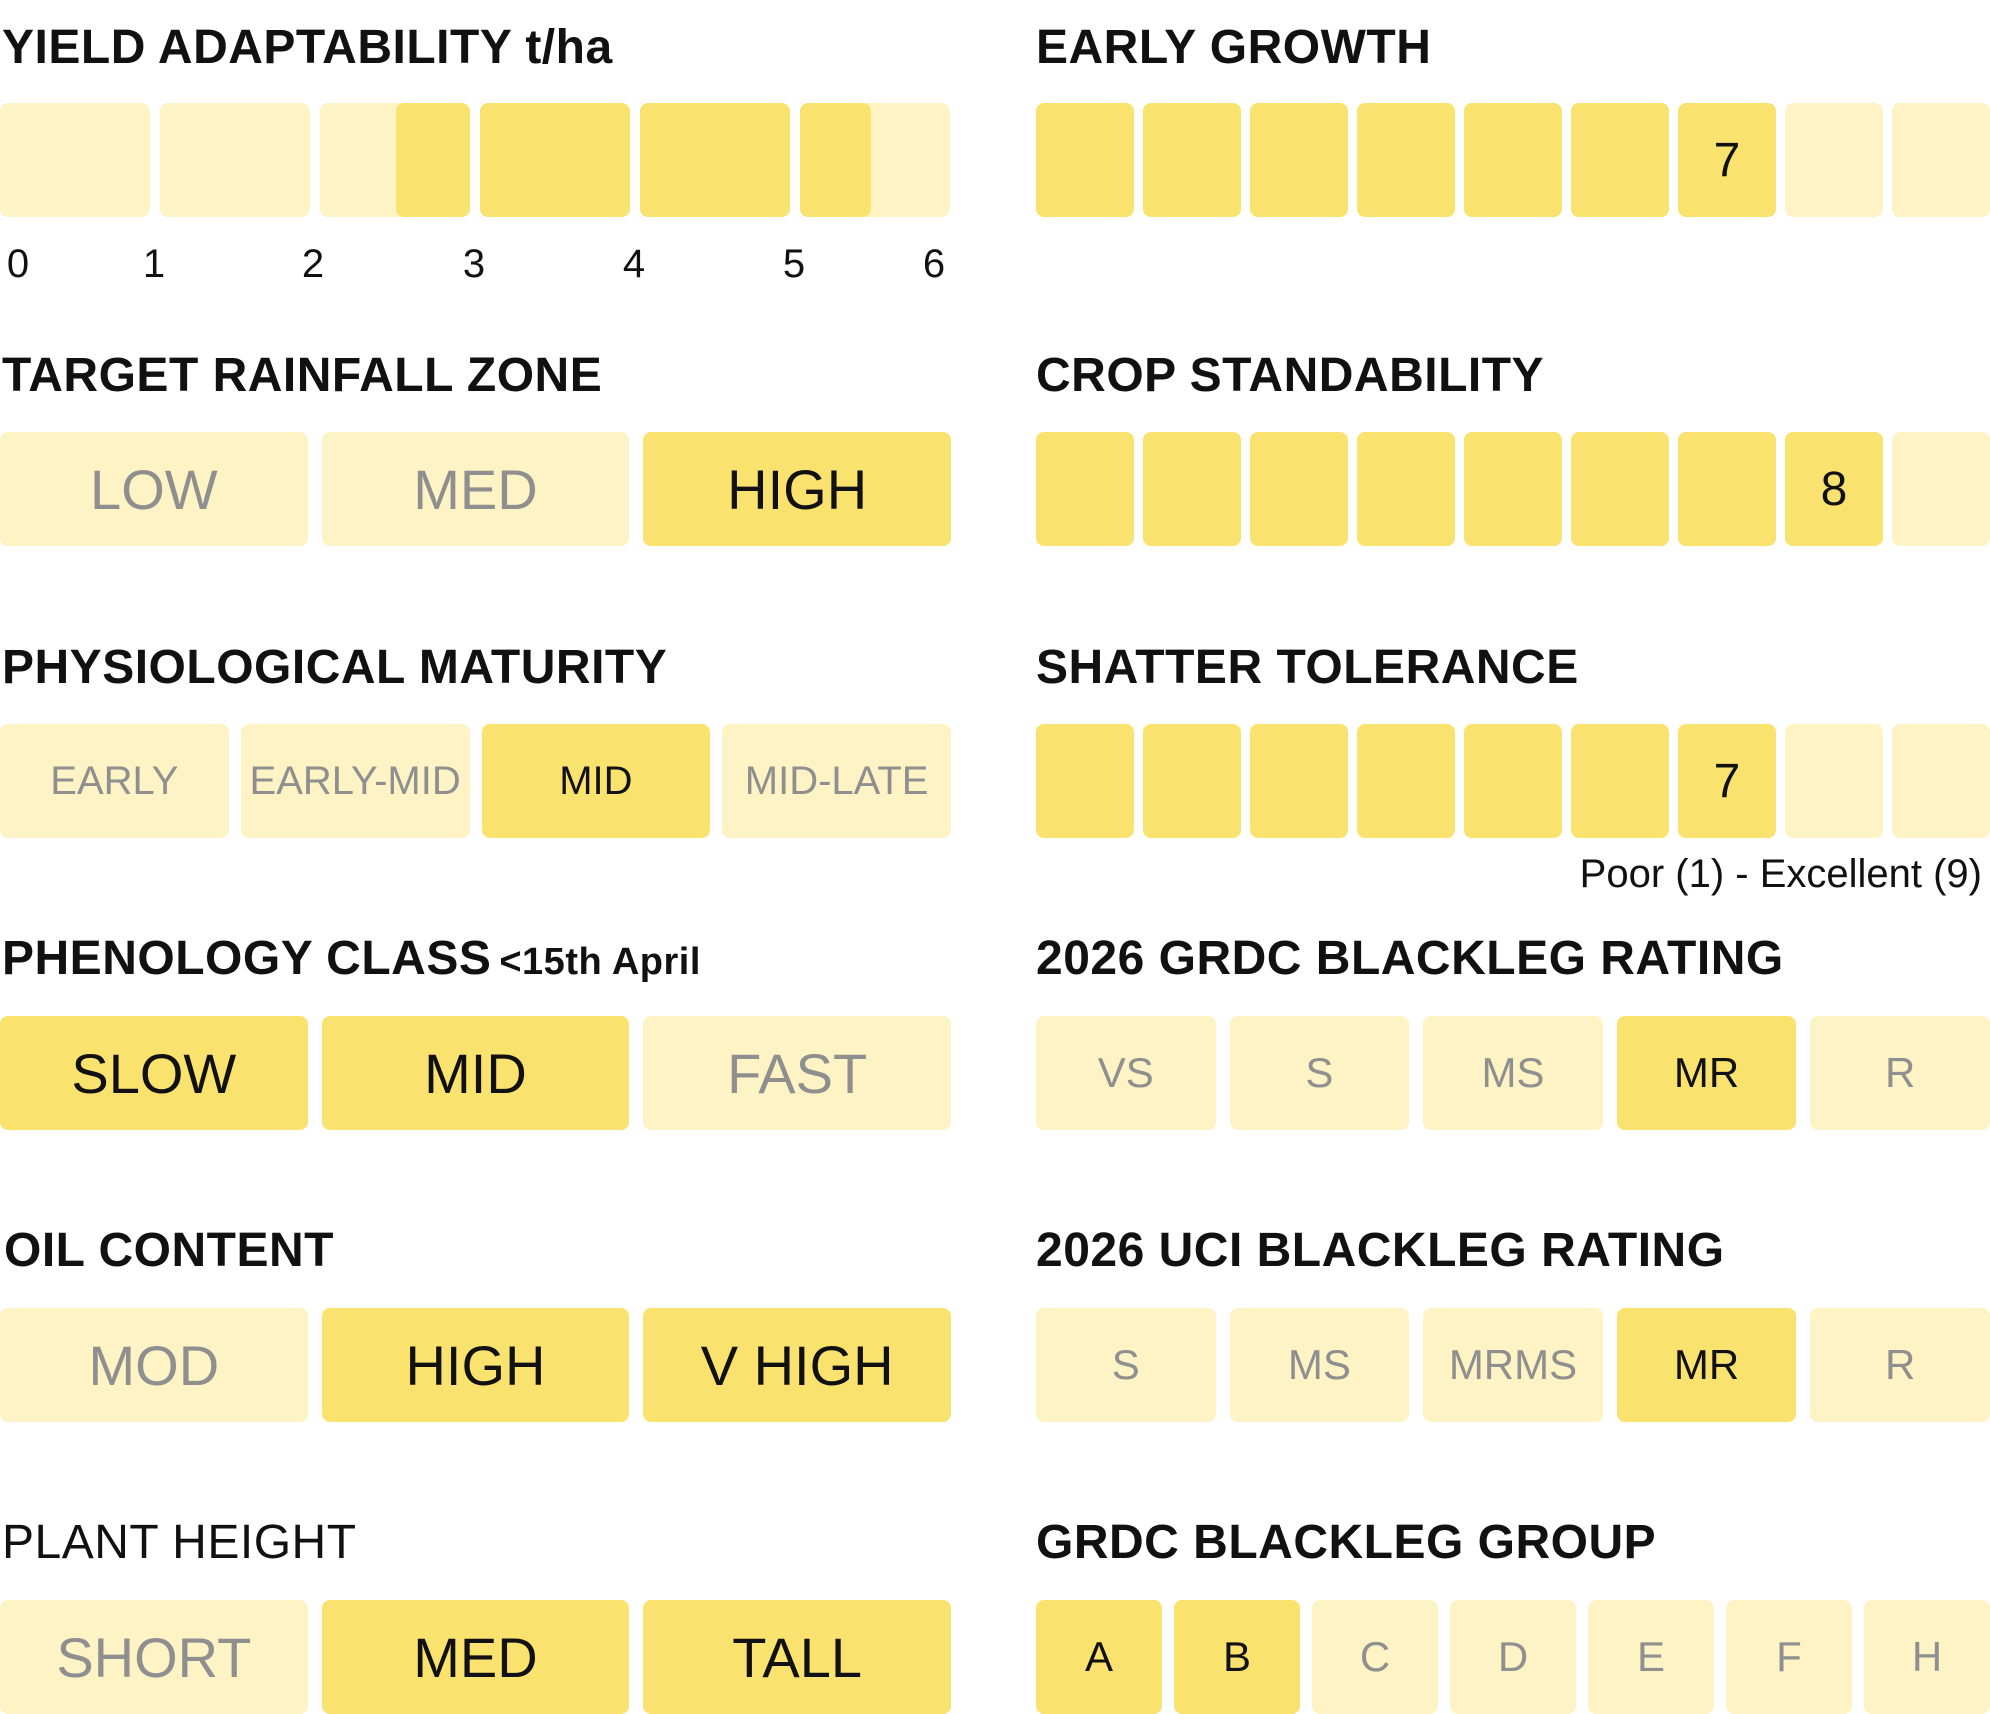 Image resolution: width=1990 pixels, height=1714 pixels. What do you see at coordinates (600, 962) in the screenshot?
I see `phenology-suffix: <15th April` at bounding box center [600, 962].